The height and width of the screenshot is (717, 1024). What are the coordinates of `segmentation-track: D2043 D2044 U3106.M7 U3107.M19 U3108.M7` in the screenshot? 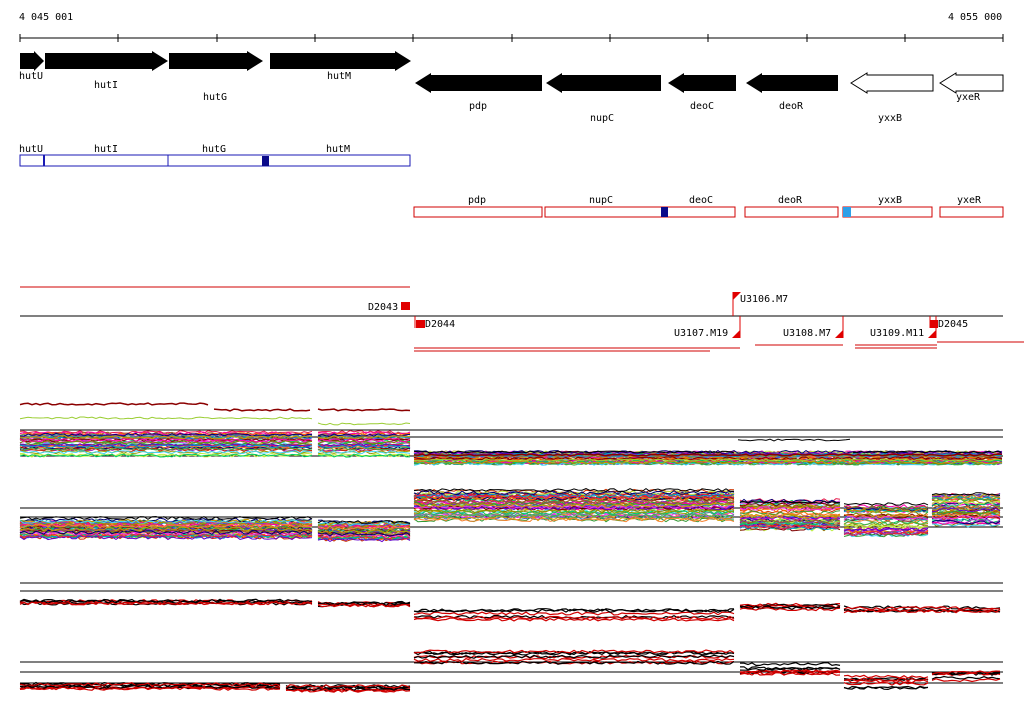 It's located at (522, 319).